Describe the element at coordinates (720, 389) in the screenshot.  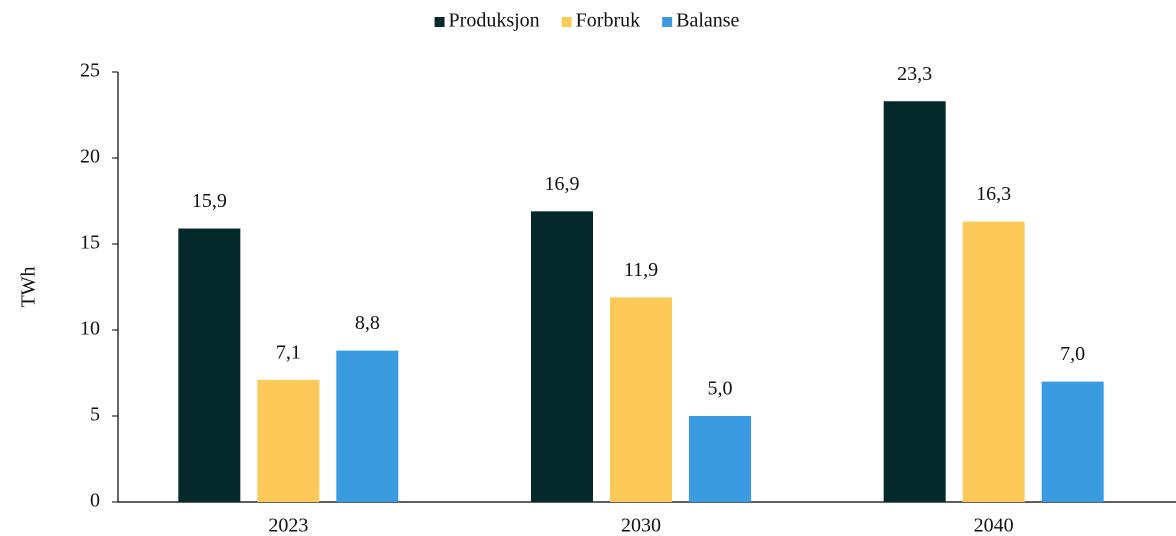
I see `value-label: 5,0` at that location.